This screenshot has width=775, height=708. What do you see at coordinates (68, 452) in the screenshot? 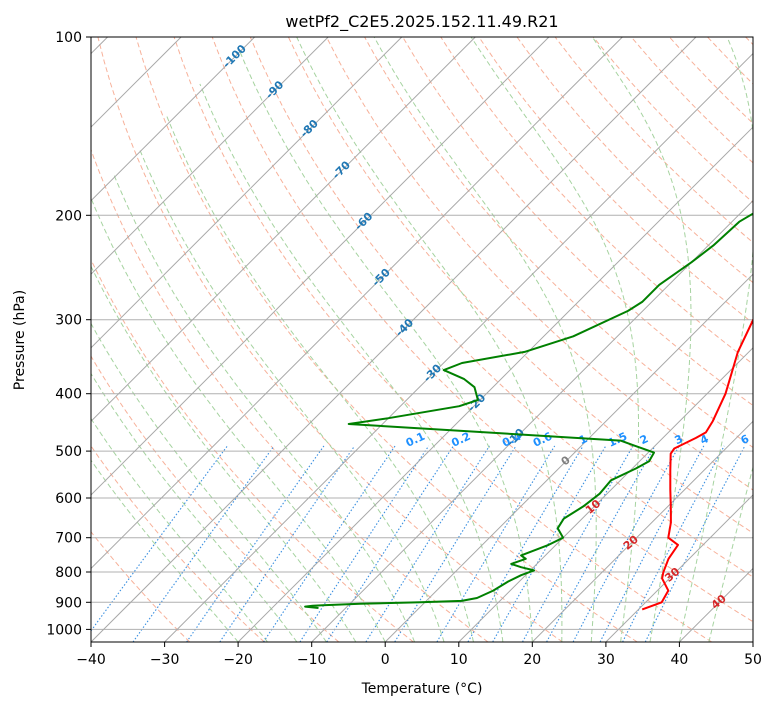
I see `y-tick-label: 500` at bounding box center [68, 452].